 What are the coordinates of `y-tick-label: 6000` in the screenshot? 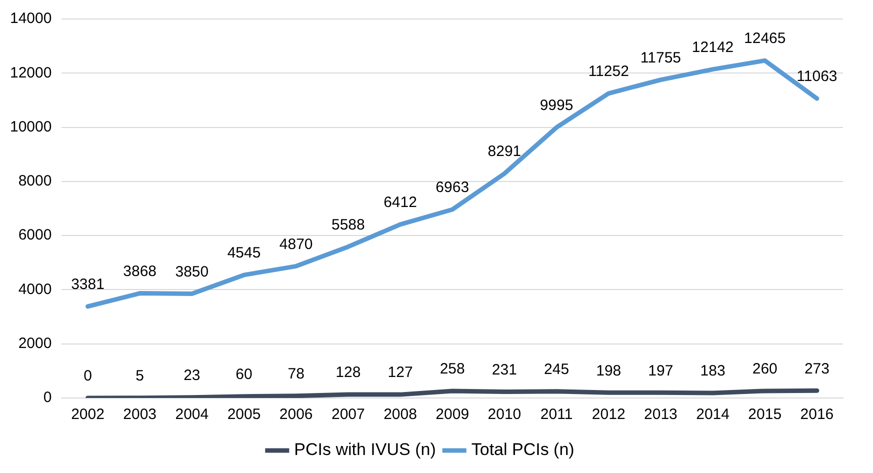 It's located at (35, 235).